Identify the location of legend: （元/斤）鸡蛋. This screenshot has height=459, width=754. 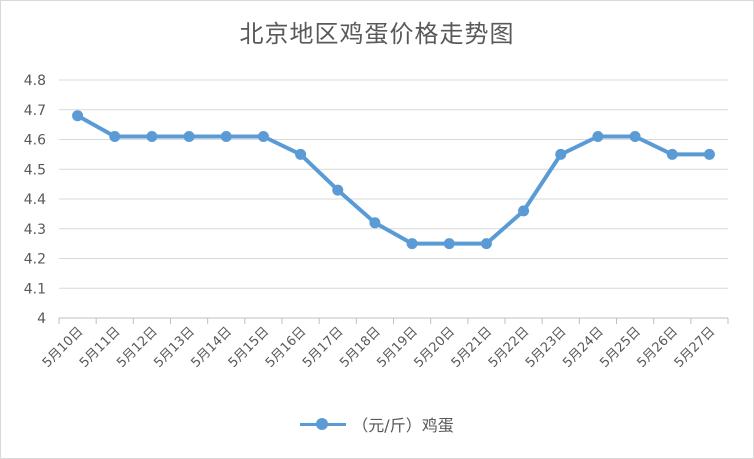
(377, 424).